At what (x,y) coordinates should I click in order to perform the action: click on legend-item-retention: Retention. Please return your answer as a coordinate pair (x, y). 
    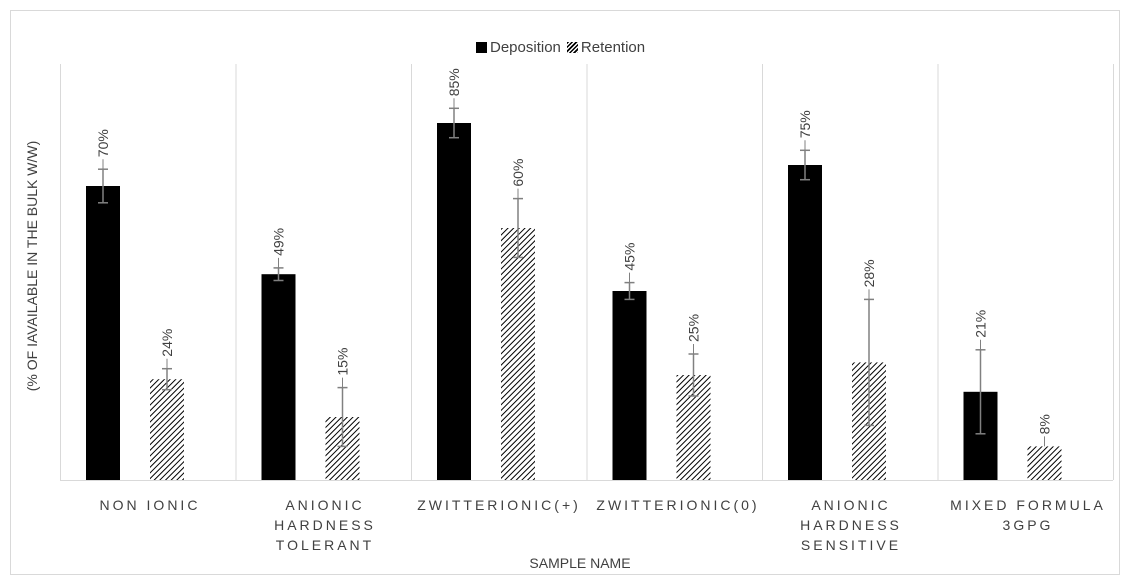
    Looking at the image, I should click on (606, 47).